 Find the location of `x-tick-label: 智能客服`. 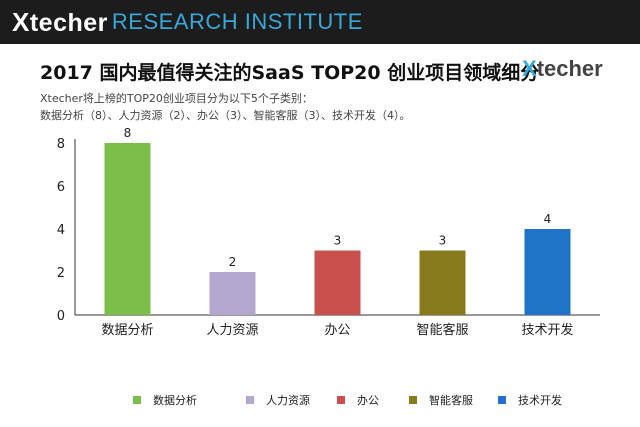

x-tick-label: 智能客服 is located at coordinates (442, 330).